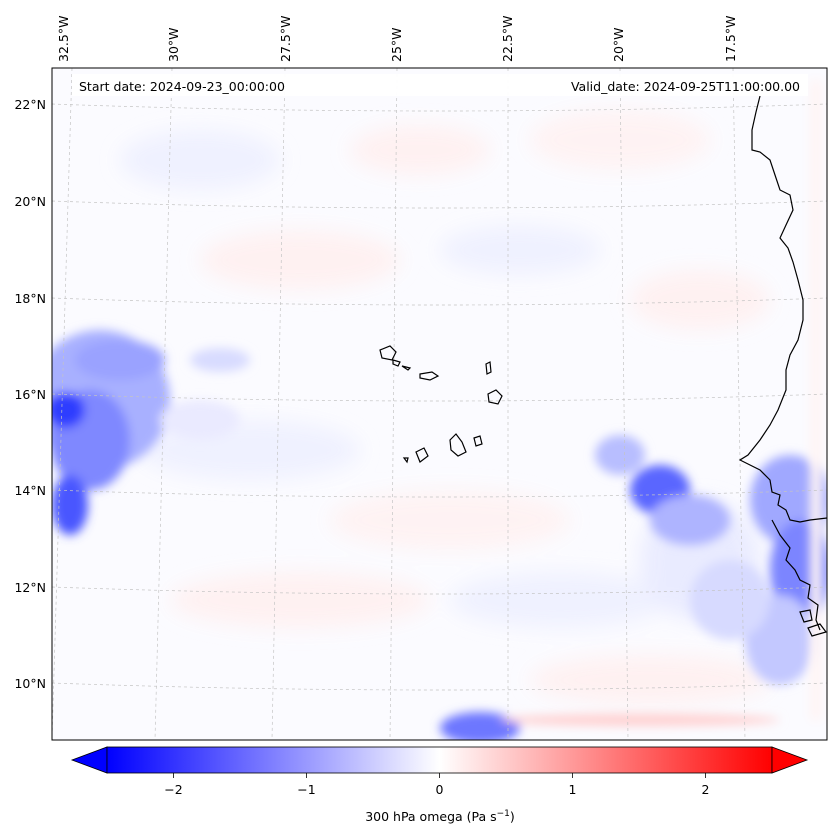  I want to click on cape-verde-islands, so click(388, 353).